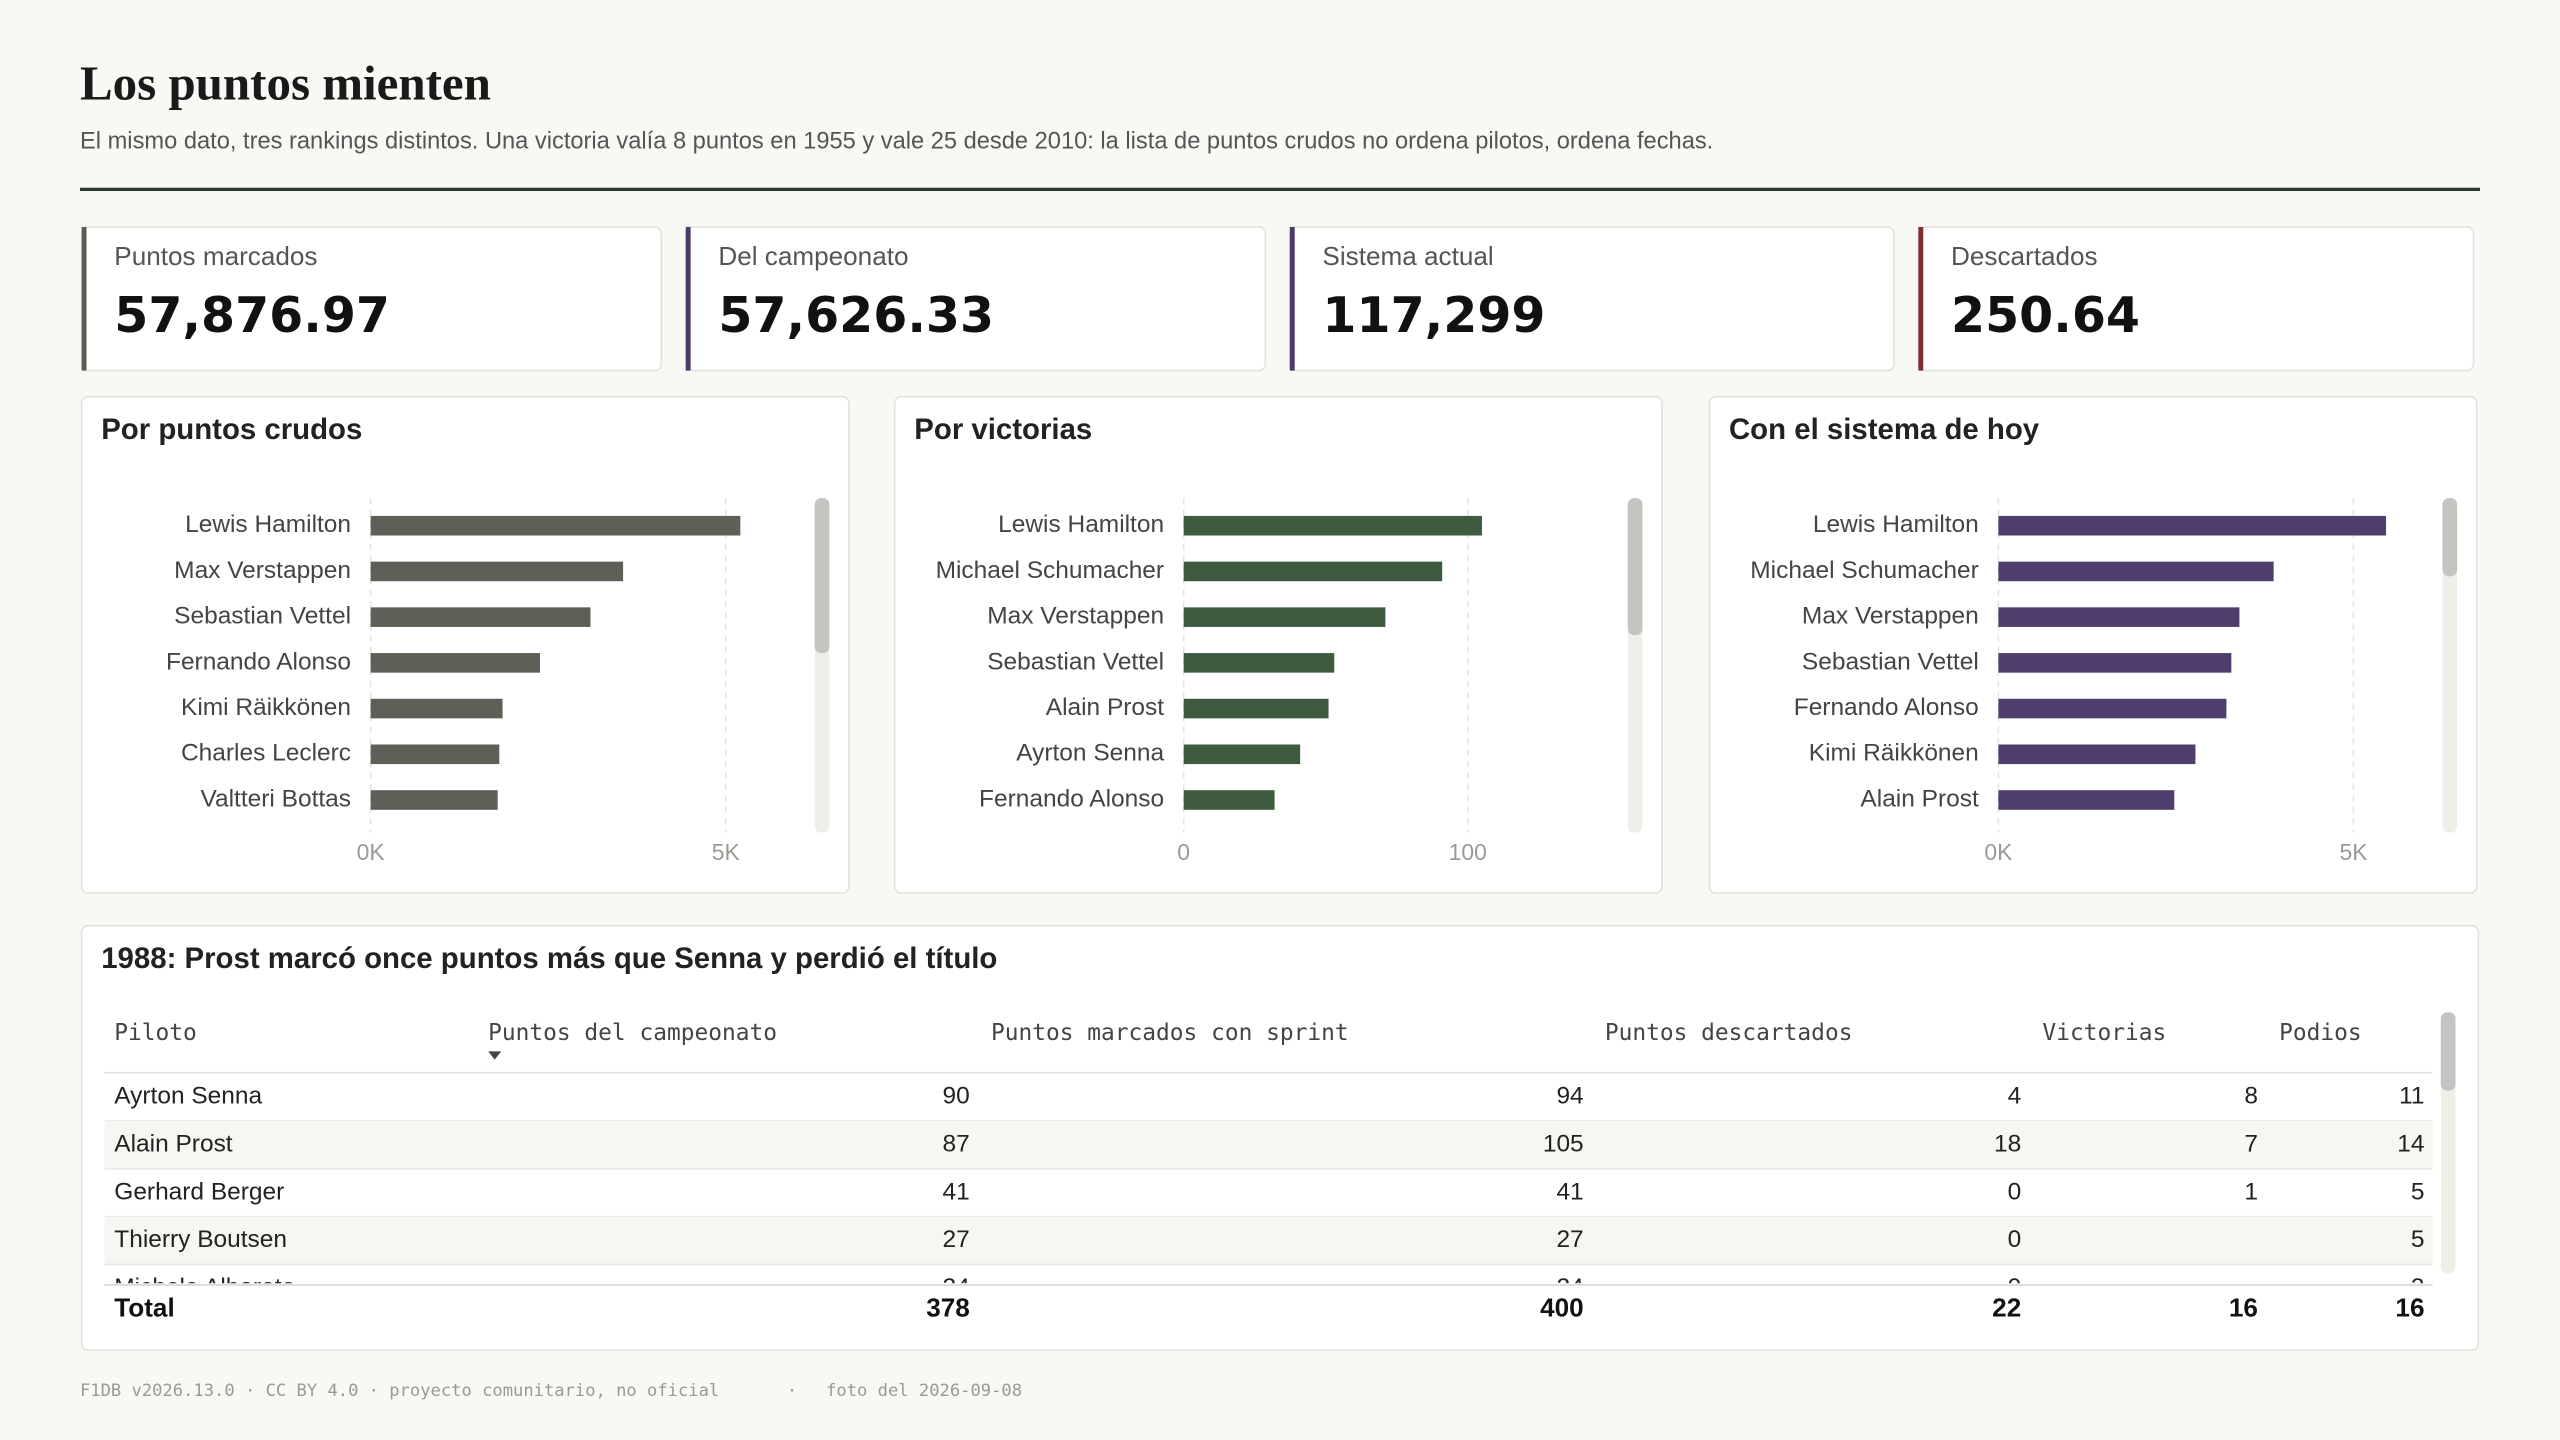  I want to click on table-cell: 90, so click(956, 1096).